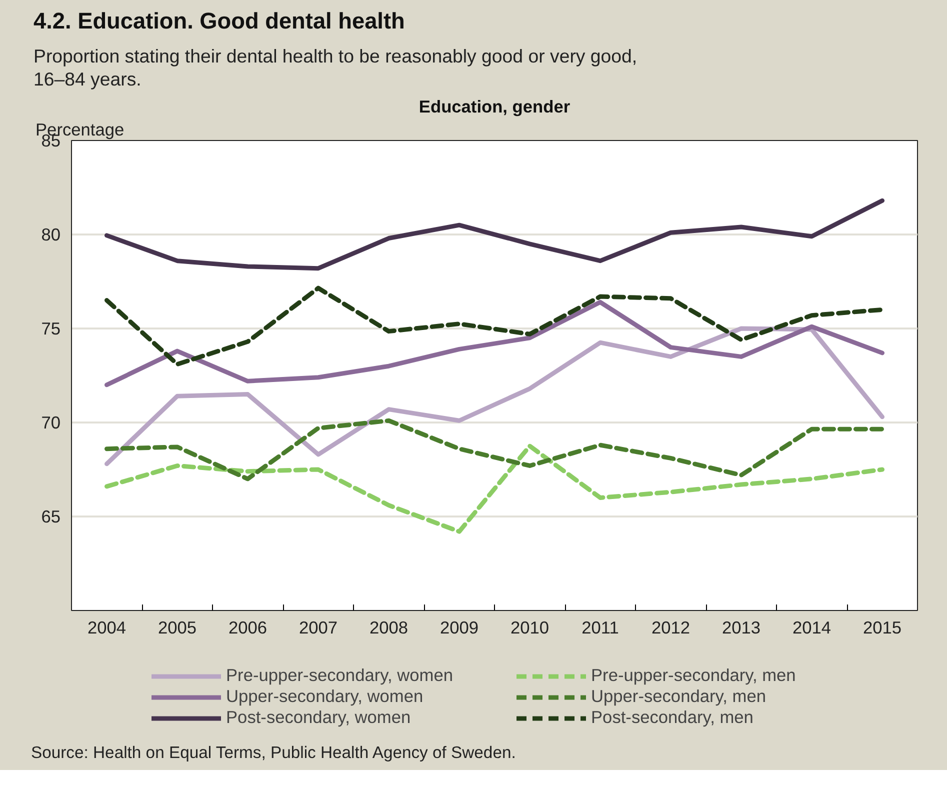  Describe the element at coordinates (318, 628) in the screenshot. I see `x-tick-label: 2007` at that location.